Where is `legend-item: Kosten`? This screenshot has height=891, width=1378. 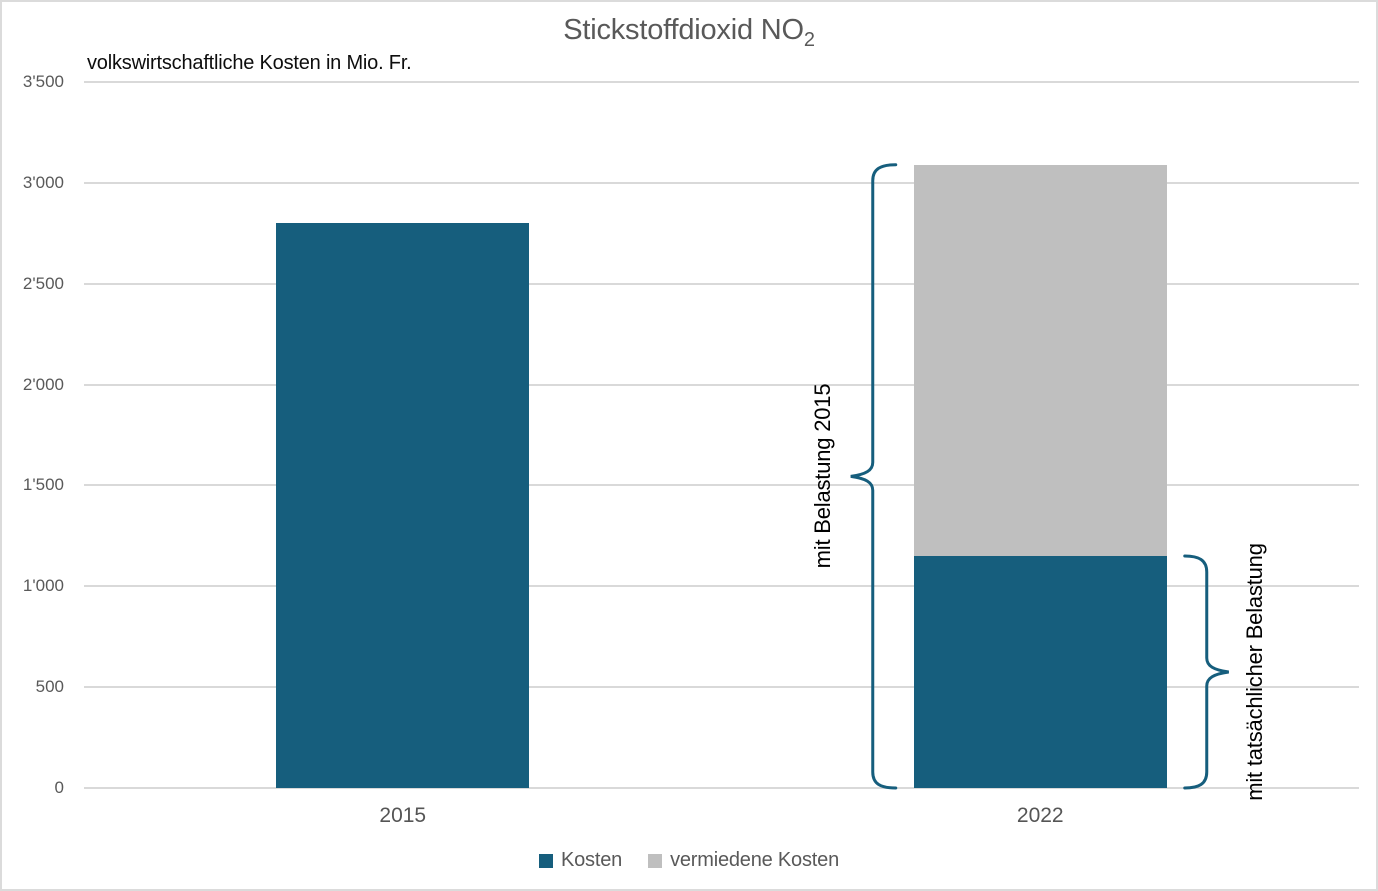
legend-item: Kosten is located at coordinates (580, 860).